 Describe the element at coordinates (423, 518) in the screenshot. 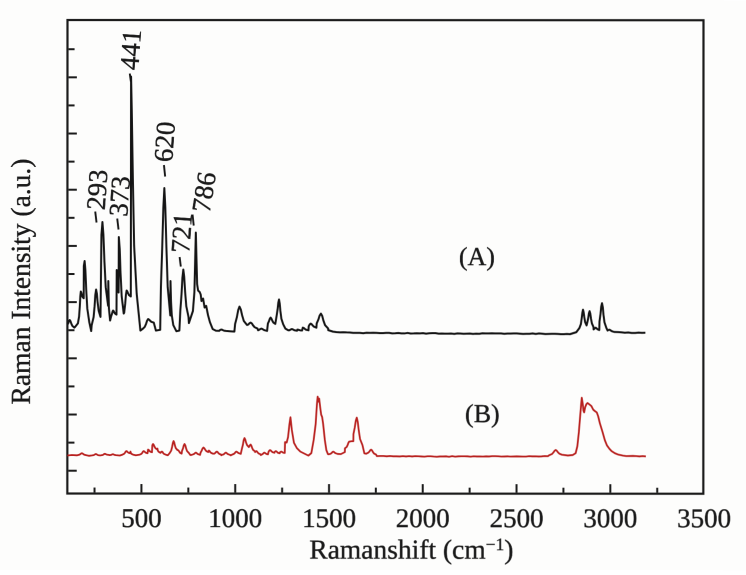

I see `svg-text: 2000` at that location.